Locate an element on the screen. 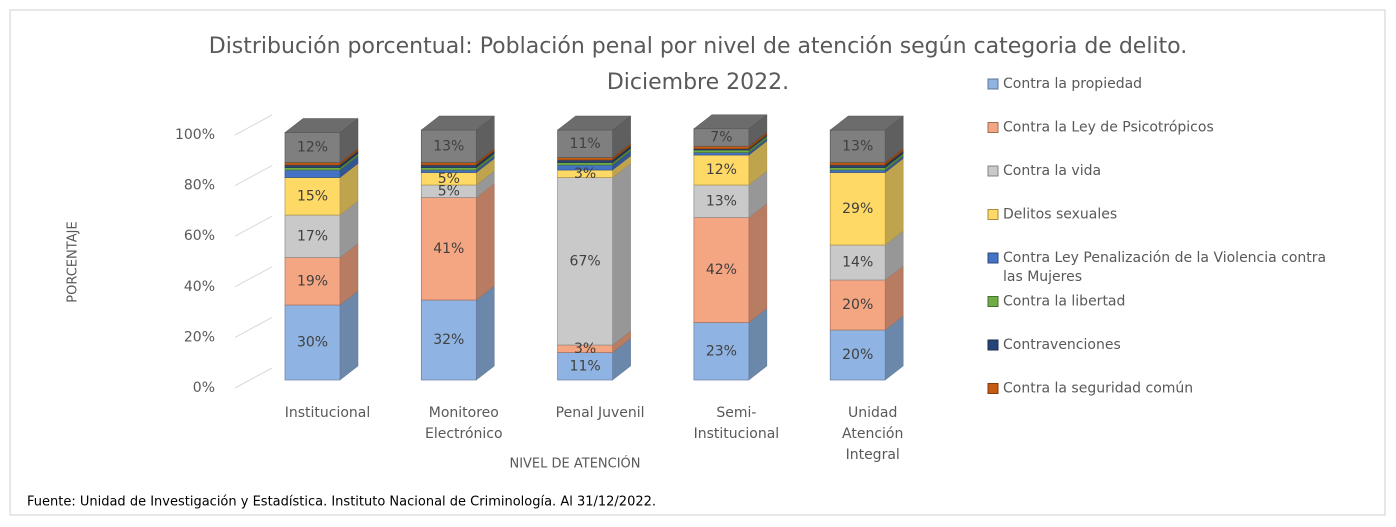 This screenshot has width=1396, height=527. data-label: 23% is located at coordinates (721, 351).